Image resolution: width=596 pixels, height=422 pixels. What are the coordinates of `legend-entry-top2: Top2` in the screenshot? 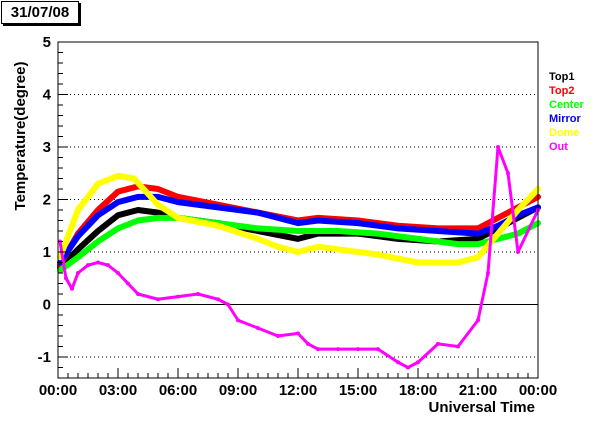 It's located at (561, 91).